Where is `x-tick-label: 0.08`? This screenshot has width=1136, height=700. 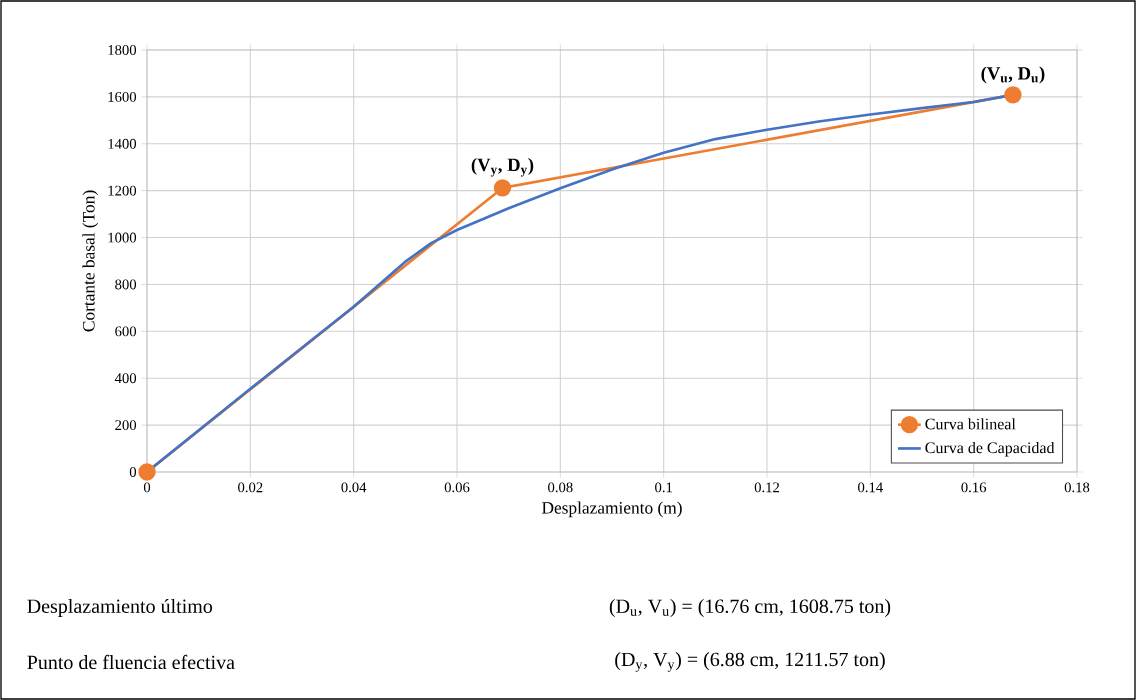 x-tick-label: 0.08 is located at coordinates (560, 487).